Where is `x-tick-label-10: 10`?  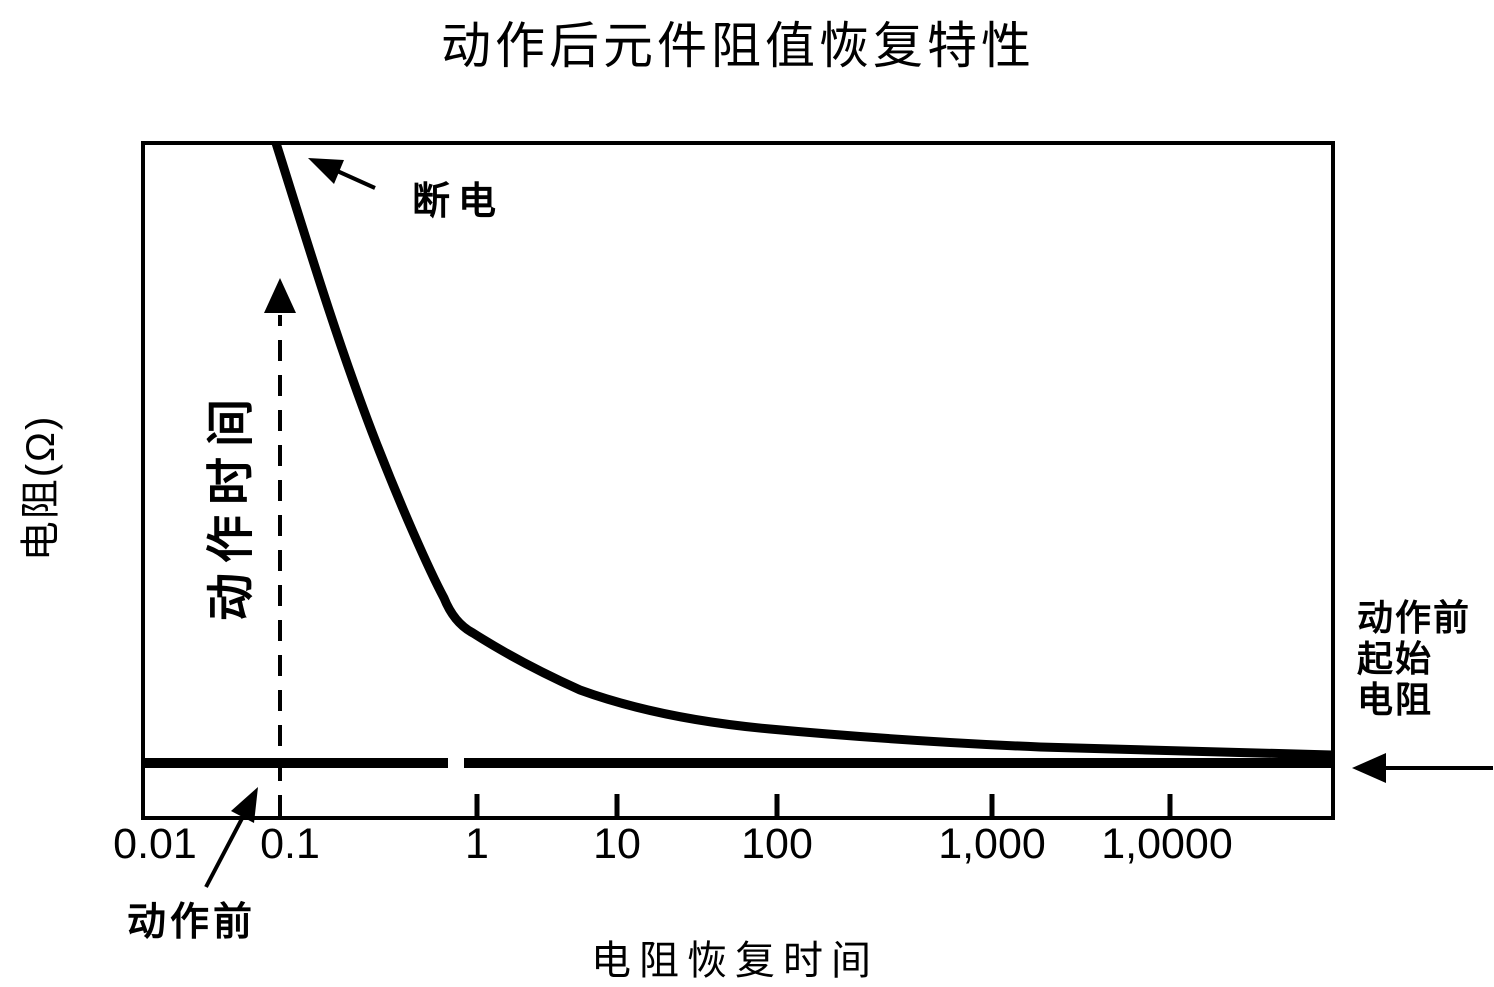
x-tick-label-10: 10 is located at coordinates (617, 844).